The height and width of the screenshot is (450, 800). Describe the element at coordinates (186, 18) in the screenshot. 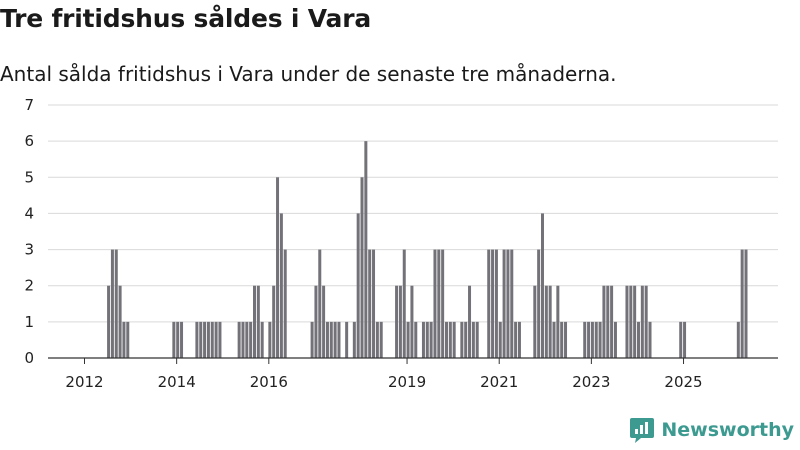

I see `chart-title: Tre fritidshus såldes i Vara` at that location.